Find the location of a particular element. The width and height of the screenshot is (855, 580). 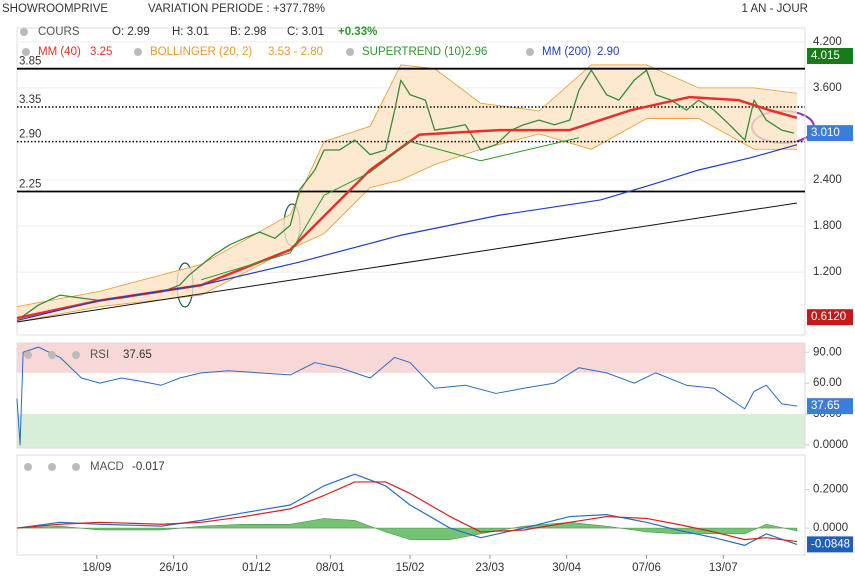

quote-item: COURS is located at coordinates (59, 32).